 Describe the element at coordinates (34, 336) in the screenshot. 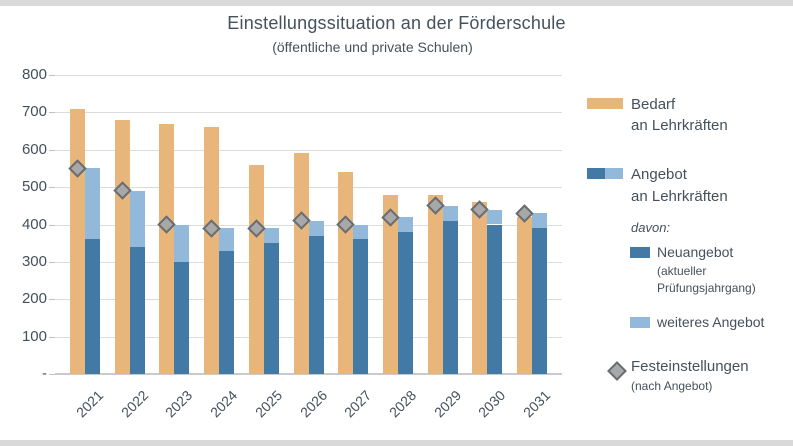

I see `y-tick-label: 100` at that location.